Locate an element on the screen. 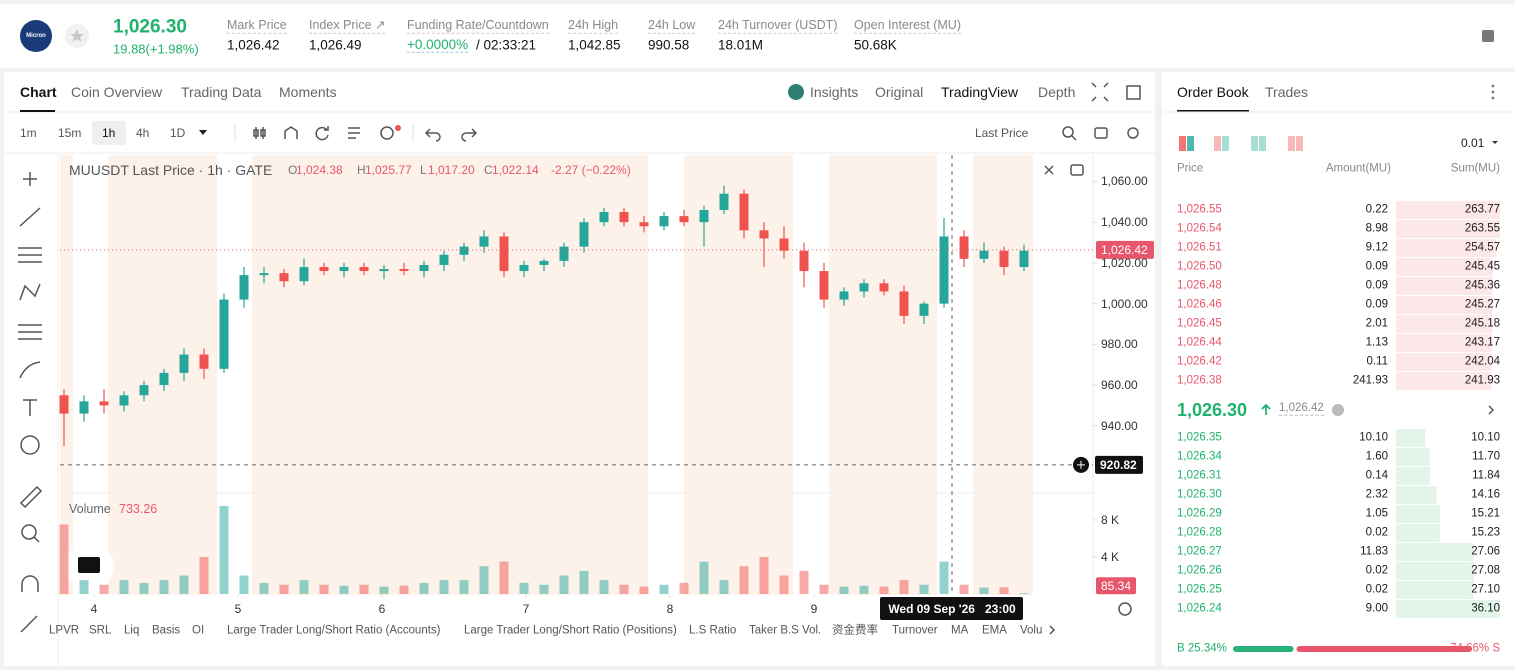 This screenshot has height=670, width=1515. book-sum: 263.55 is located at coordinates (1482, 228).